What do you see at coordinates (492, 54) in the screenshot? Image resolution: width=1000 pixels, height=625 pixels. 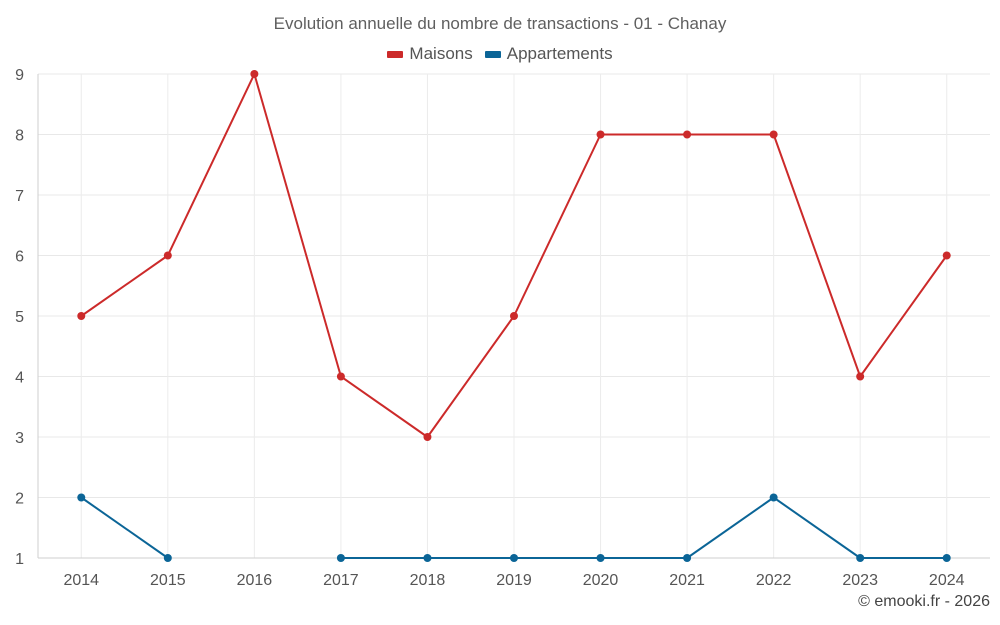 I see `legend-swatch-appartements` at bounding box center [492, 54].